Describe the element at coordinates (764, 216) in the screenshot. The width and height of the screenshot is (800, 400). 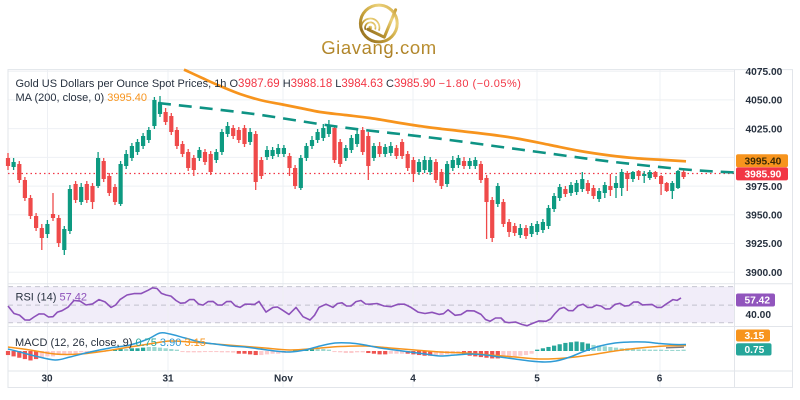
I see `svg-text: 3950.00` at that location.